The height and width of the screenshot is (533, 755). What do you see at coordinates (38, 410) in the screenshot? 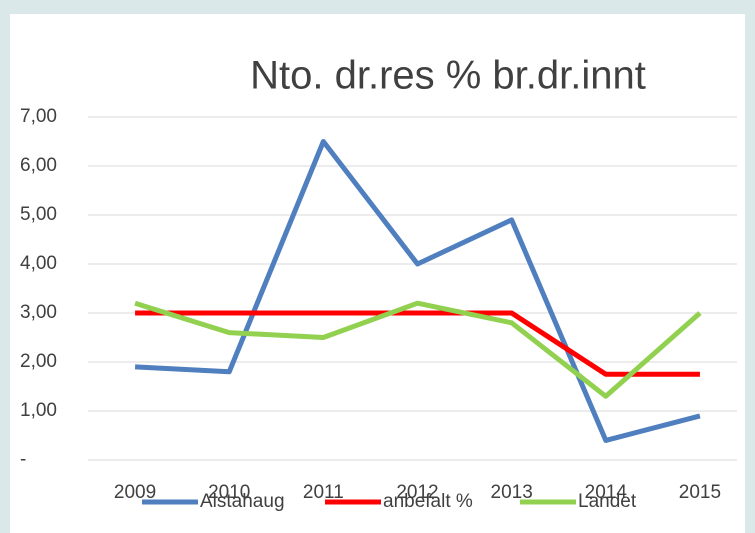
I see `y-tick-label: 1,00` at bounding box center [38, 410].